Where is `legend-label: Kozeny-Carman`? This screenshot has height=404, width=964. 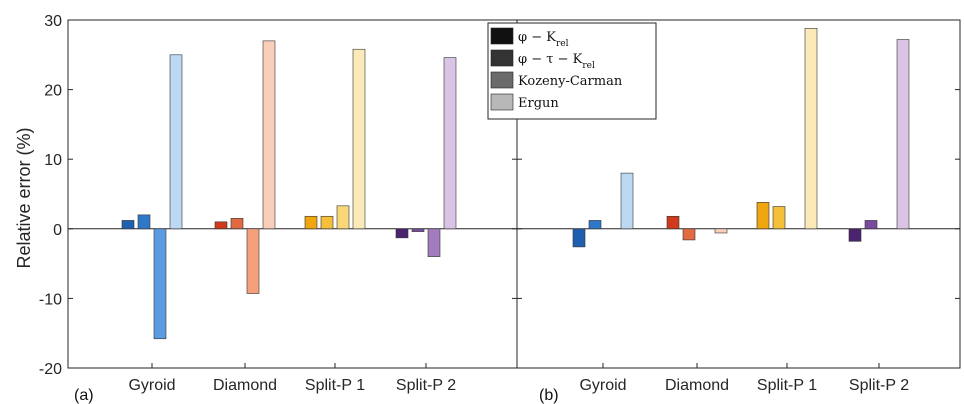
legend-label: Kozeny-Carman is located at coordinates (570, 81).